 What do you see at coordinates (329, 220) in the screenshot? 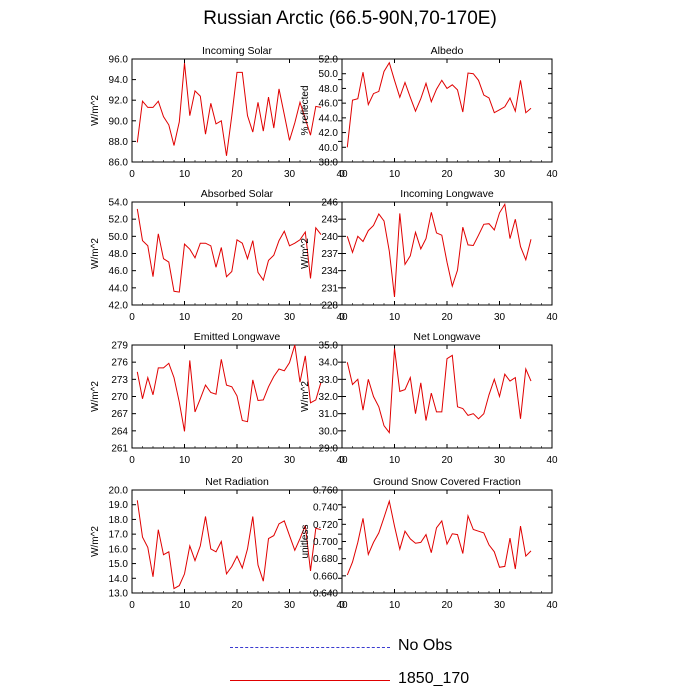
I see `y-tick-label: 243` at bounding box center [329, 220].